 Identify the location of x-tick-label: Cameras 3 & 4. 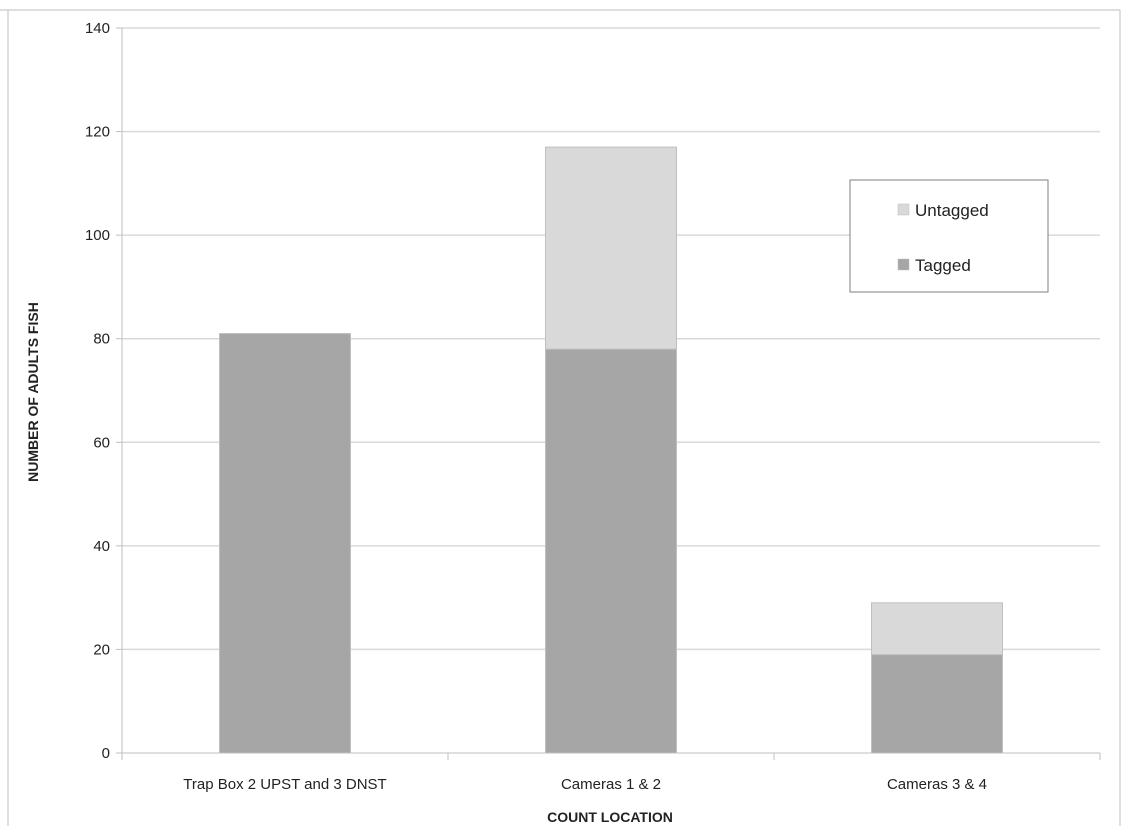
(937, 784).